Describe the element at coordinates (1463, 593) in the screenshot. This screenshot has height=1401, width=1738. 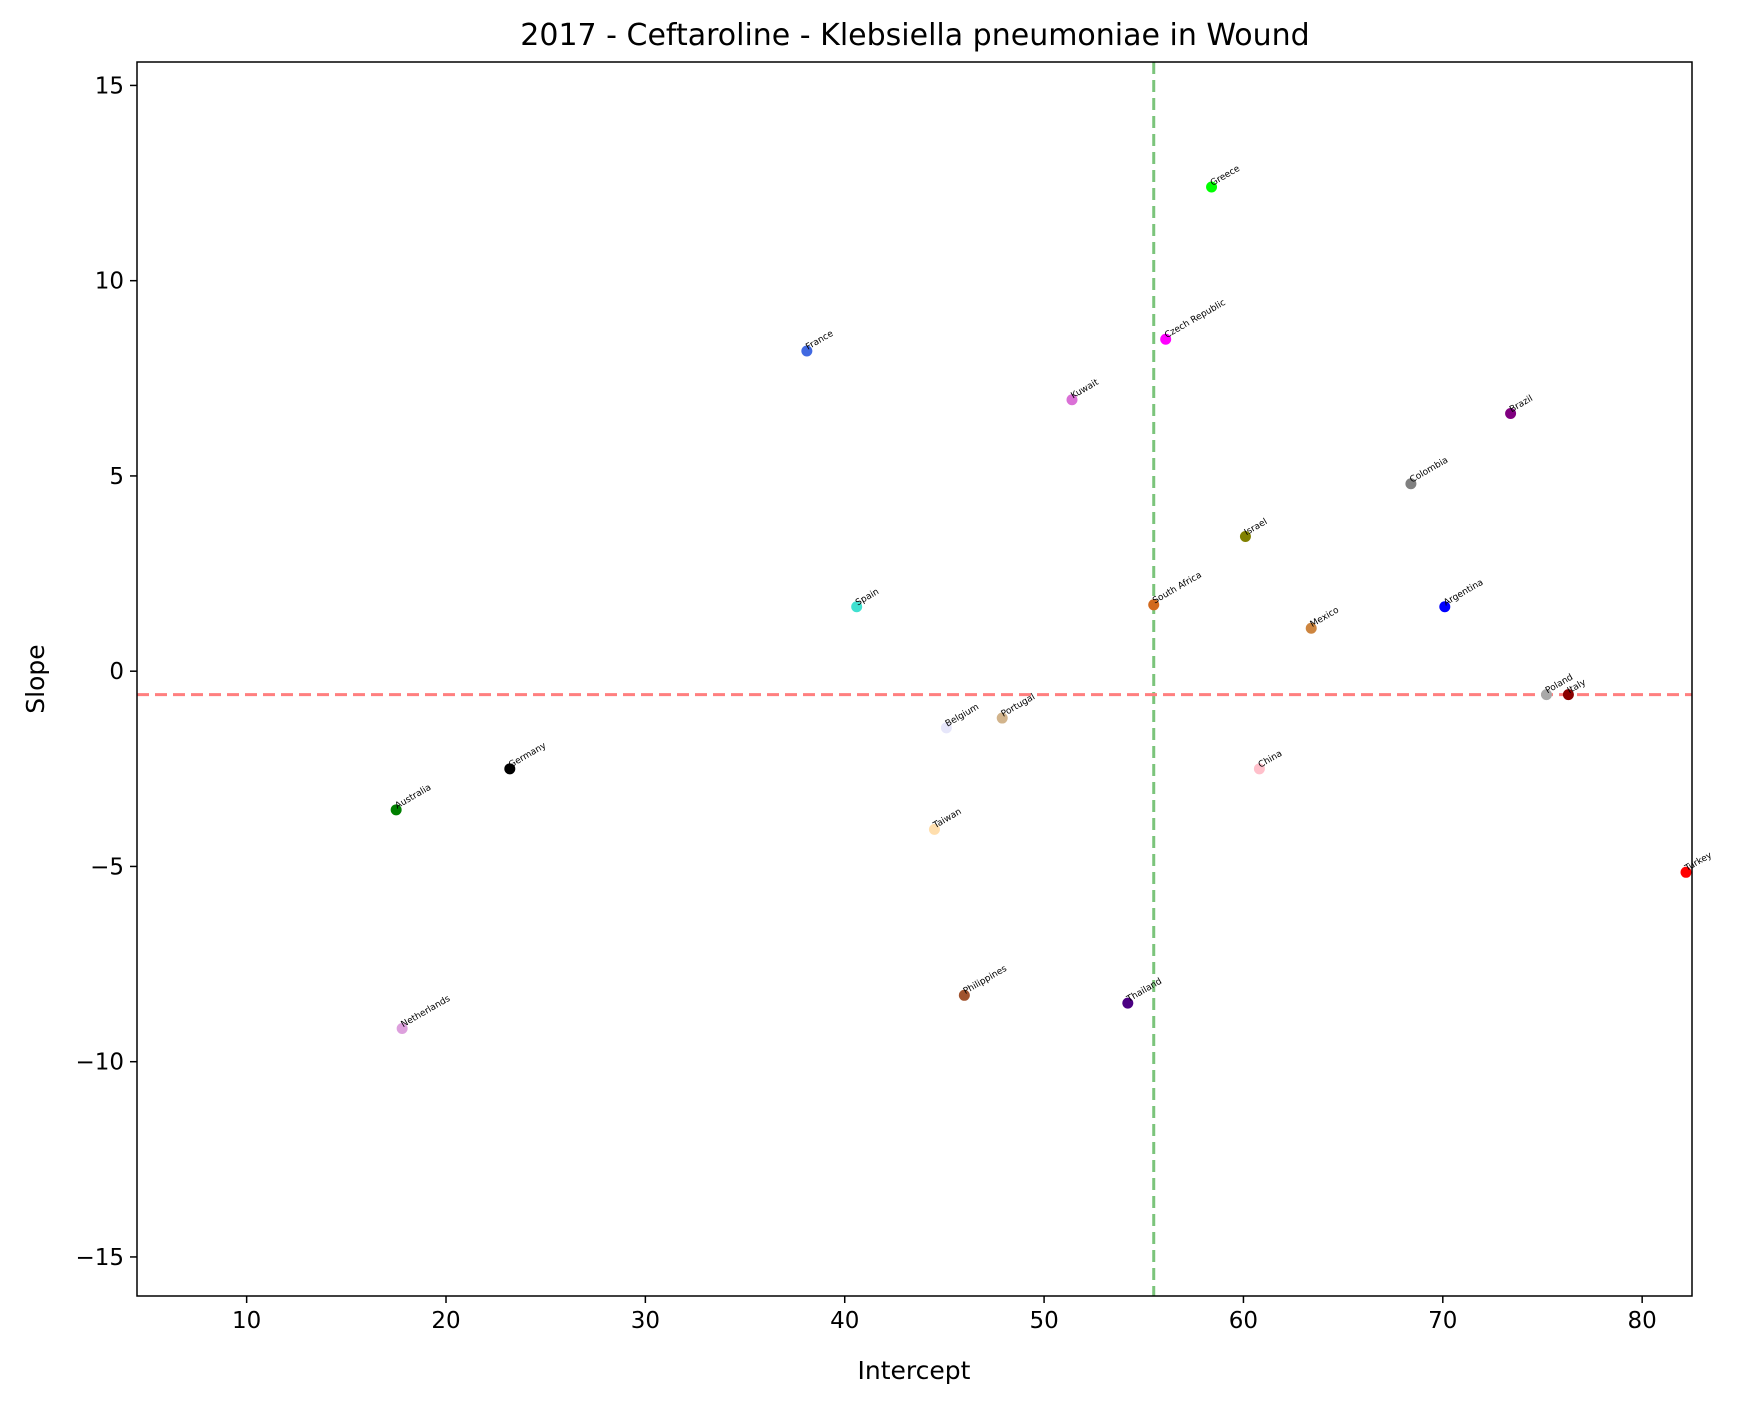
I see `data-point-label: Argentina` at that location.